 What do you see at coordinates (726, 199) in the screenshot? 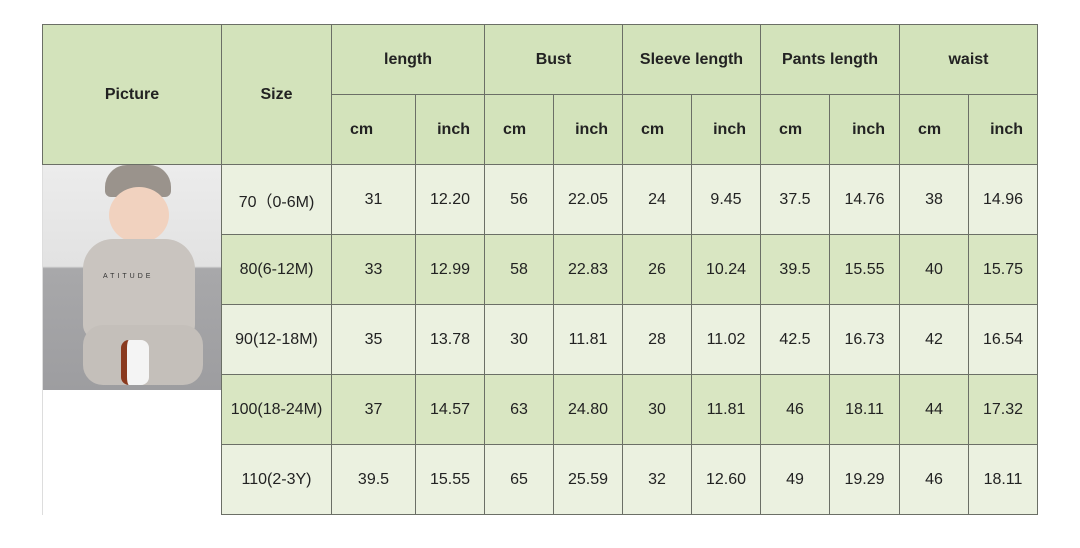
I see `inch-value-cell: 9.45` at bounding box center [726, 199].